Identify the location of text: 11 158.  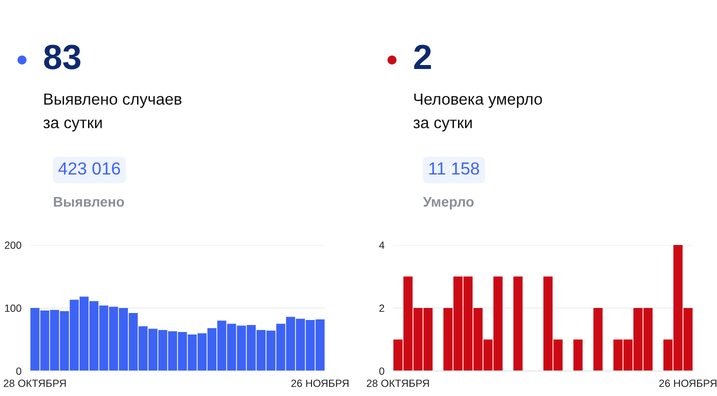
(454, 168).